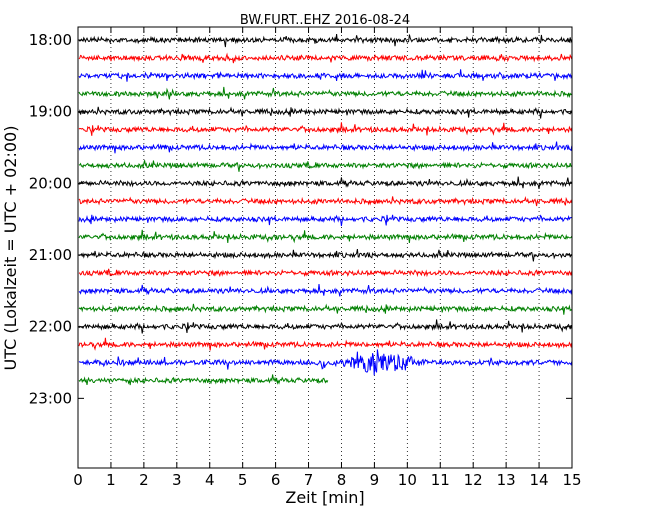  Describe the element at coordinates (325, 129) in the screenshot. I see `trace-1915` at that location.